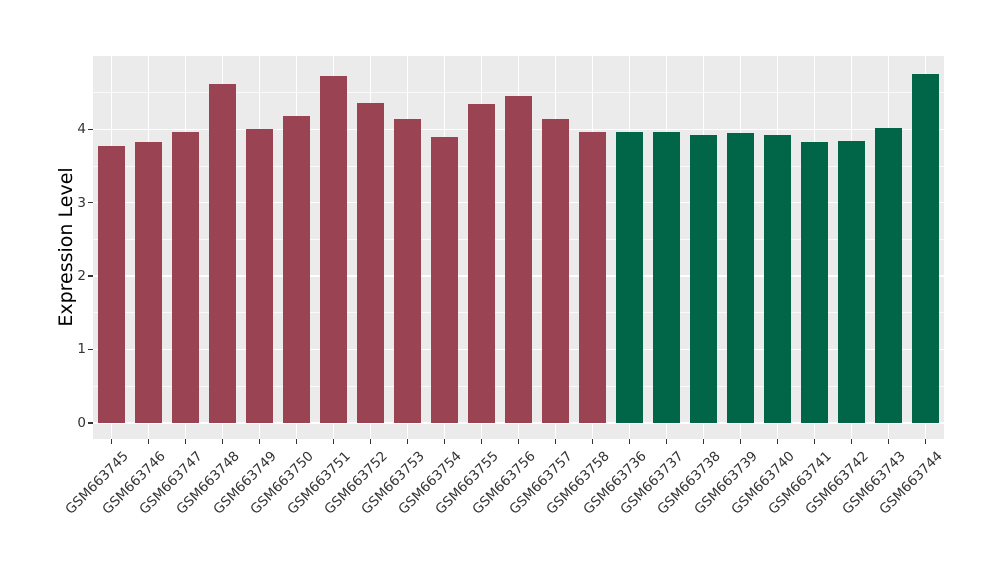 This screenshot has width=1000, height=580. I want to click on y-tick-label: 0, so click(81, 422).